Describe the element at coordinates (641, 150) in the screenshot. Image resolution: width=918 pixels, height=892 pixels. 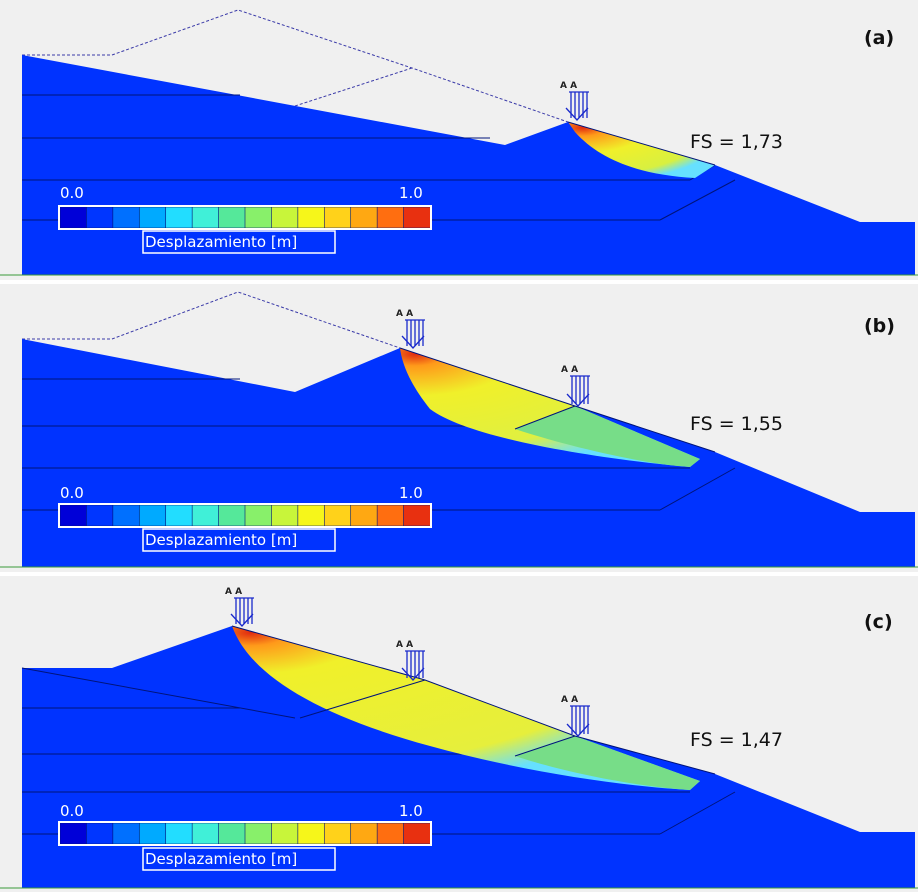
I see `displacement-zone` at that location.